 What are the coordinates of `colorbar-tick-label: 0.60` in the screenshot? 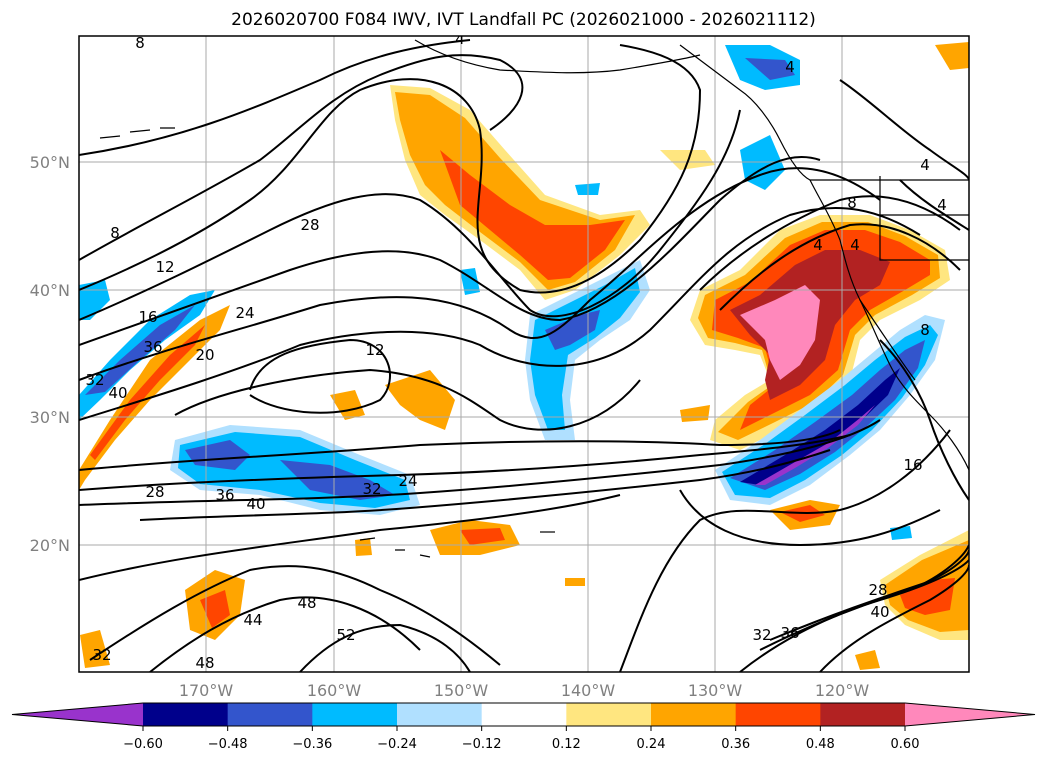 It's located at (905, 744).